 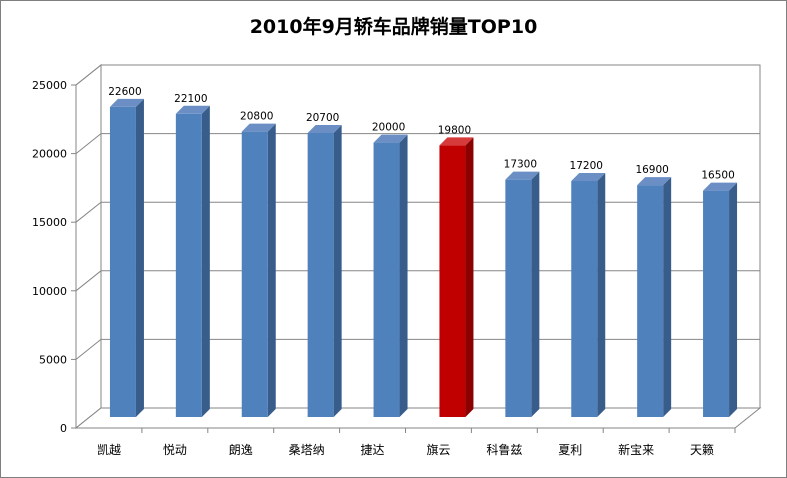 I want to click on category-label: 捷达, so click(x=373, y=450).